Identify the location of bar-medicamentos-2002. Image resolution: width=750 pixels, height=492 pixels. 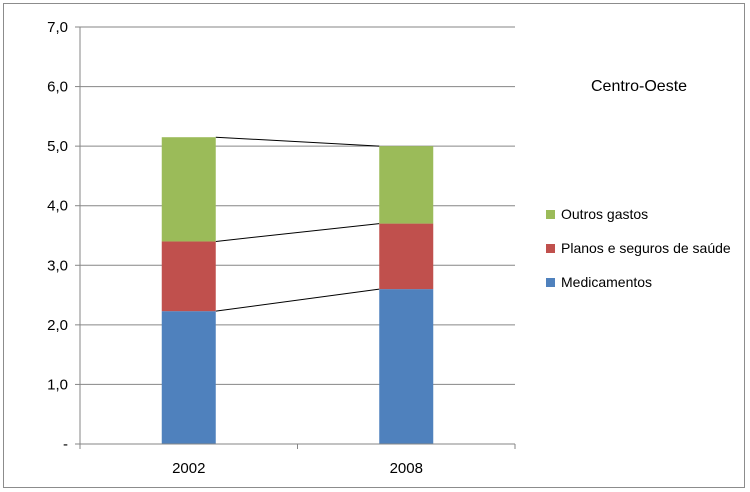
(188, 377).